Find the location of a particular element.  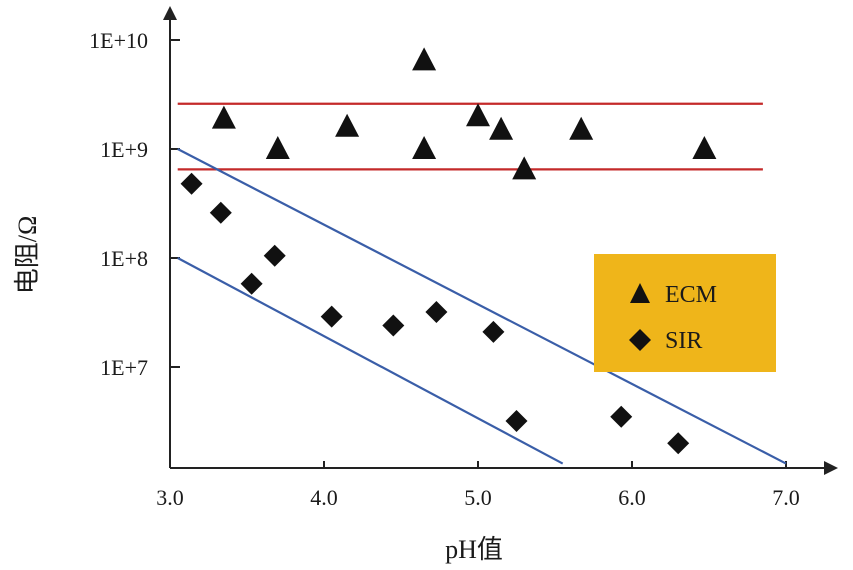

x-tick-label: 5.0 is located at coordinates (478, 497).